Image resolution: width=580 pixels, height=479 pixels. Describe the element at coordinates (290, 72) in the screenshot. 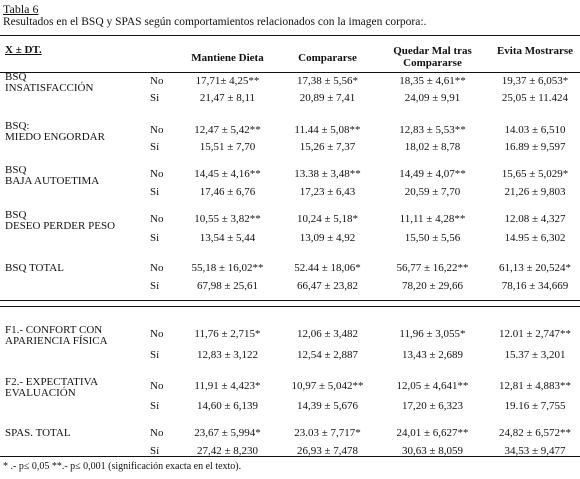

I see `header-rule` at that location.